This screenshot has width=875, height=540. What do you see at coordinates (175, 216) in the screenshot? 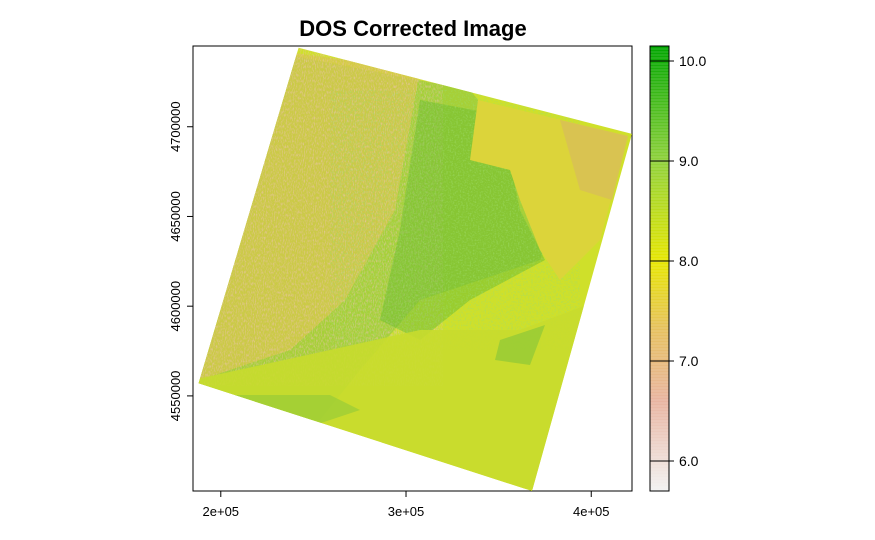
I see `y-tick-label: 4650000` at bounding box center [175, 216].